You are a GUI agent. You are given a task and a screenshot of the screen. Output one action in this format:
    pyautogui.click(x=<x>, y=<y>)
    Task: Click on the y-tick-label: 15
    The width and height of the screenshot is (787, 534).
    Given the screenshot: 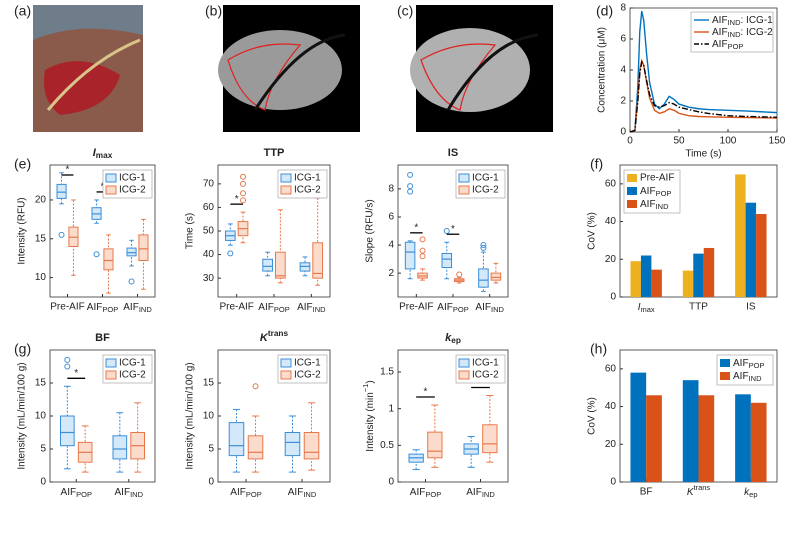 What is the action you would take?
    pyautogui.click(x=41, y=383)
    